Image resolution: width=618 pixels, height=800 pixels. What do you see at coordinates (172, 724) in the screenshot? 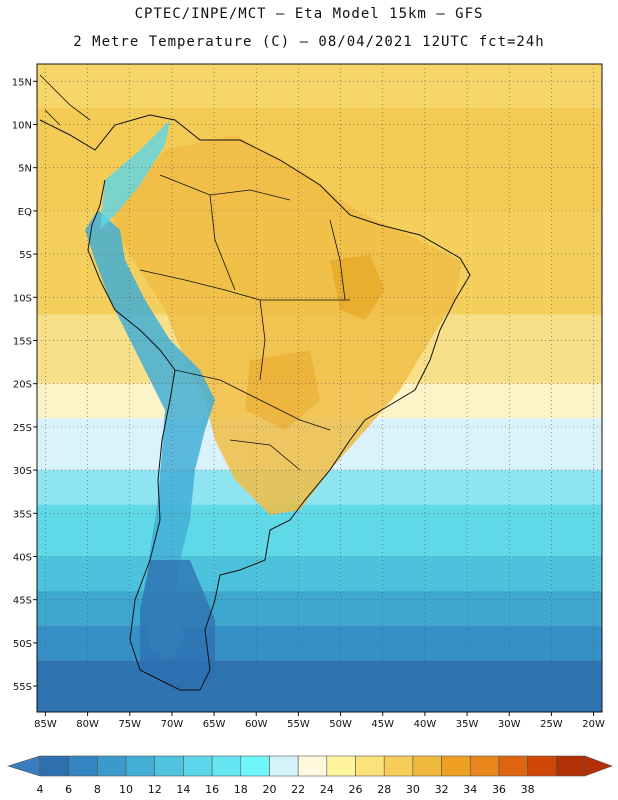
I see `lon-tick-label: 70W` at bounding box center [172, 724].